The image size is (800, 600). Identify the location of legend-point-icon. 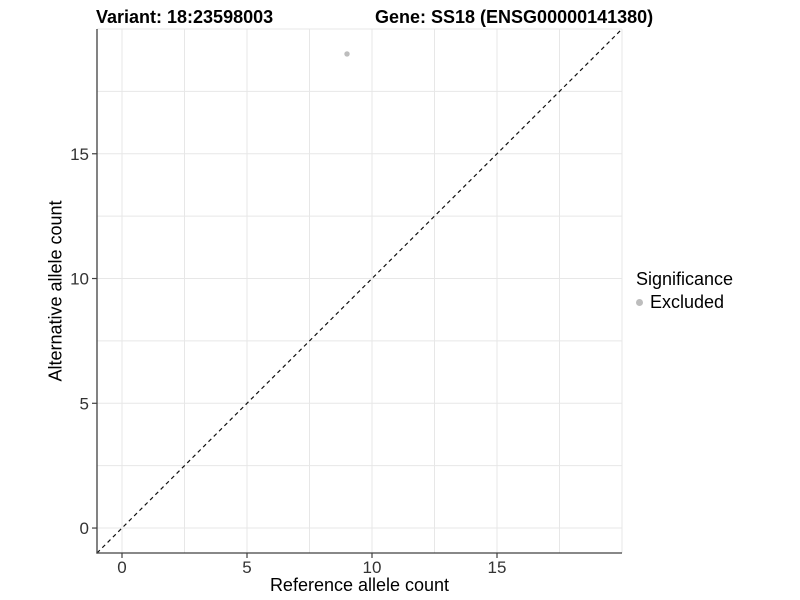
(639, 302).